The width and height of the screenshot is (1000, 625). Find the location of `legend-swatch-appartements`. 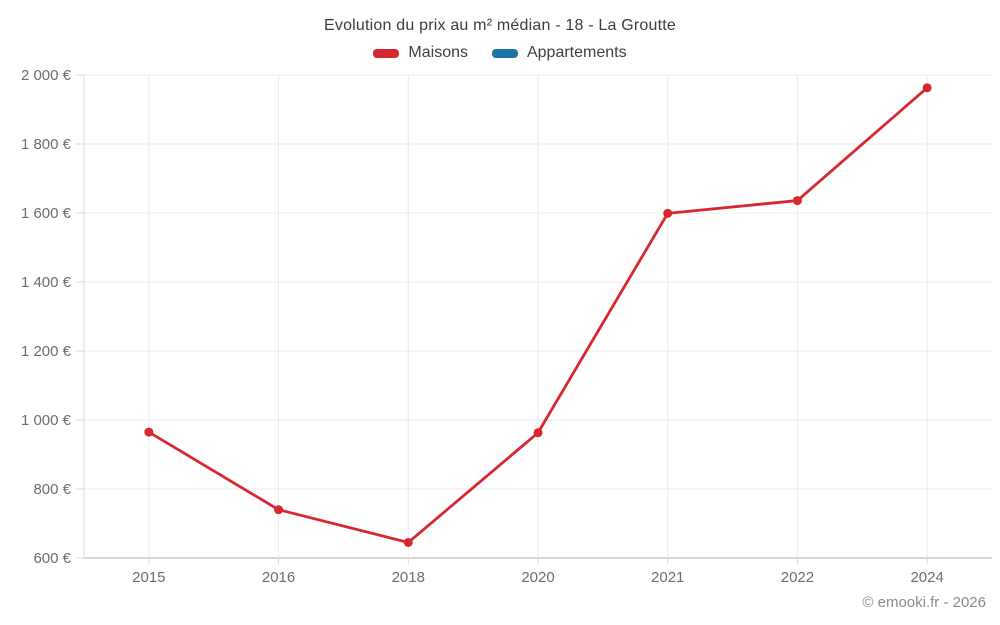

legend-swatch-appartements is located at coordinates (504, 53).